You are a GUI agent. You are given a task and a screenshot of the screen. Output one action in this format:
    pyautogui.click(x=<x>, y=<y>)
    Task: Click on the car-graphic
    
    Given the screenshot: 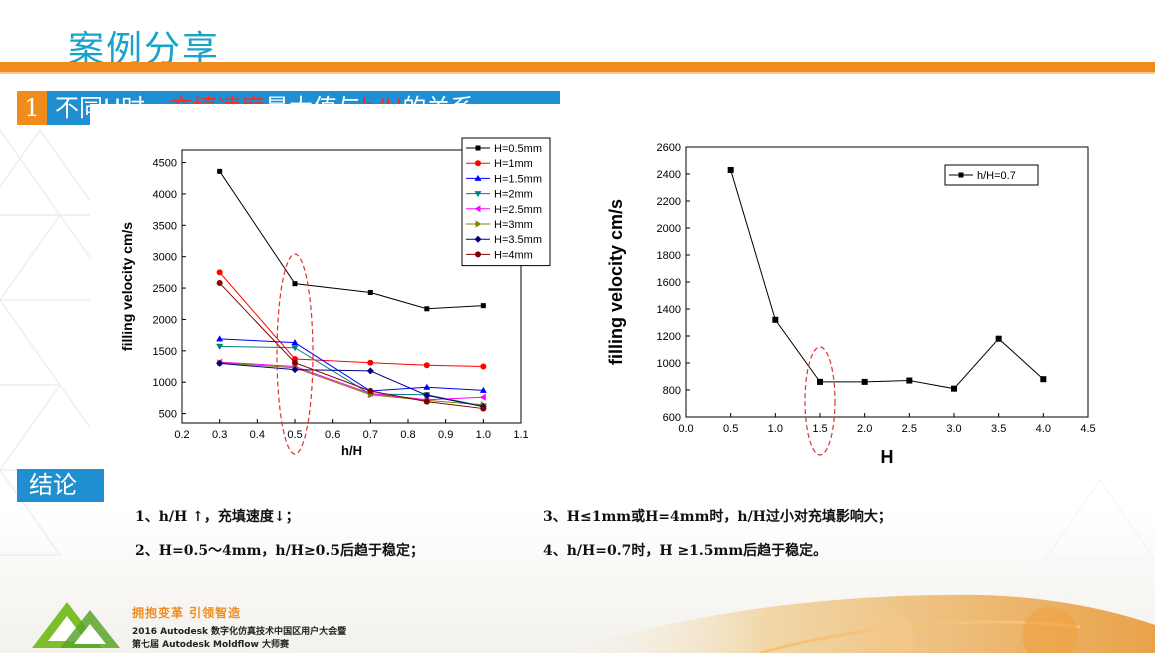 What is the action you would take?
    pyautogui.click(x=857, y=623)
    